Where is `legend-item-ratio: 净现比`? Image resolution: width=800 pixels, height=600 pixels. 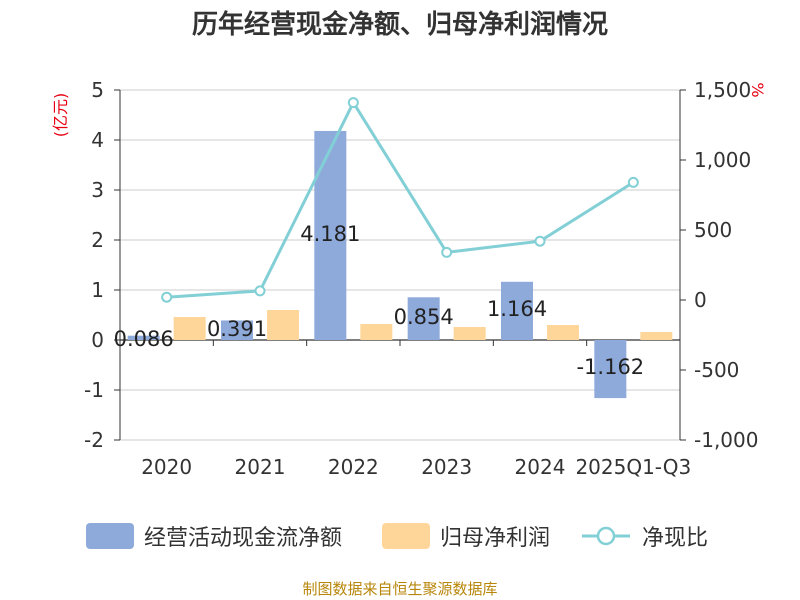 legend-item-ratio: 净现比 is located at coordinates (644, 536).